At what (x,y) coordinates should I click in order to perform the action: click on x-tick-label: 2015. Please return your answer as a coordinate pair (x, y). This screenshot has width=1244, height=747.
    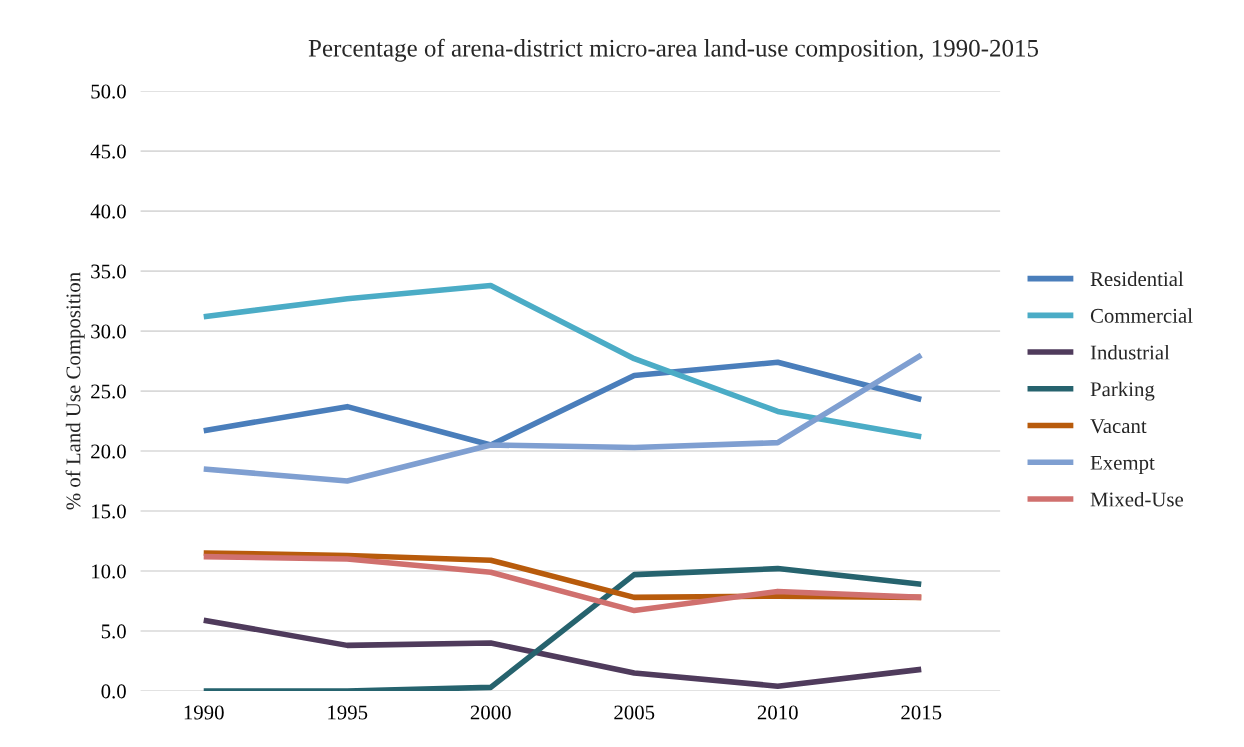
    Looking at the image, I should click on (921, 712).